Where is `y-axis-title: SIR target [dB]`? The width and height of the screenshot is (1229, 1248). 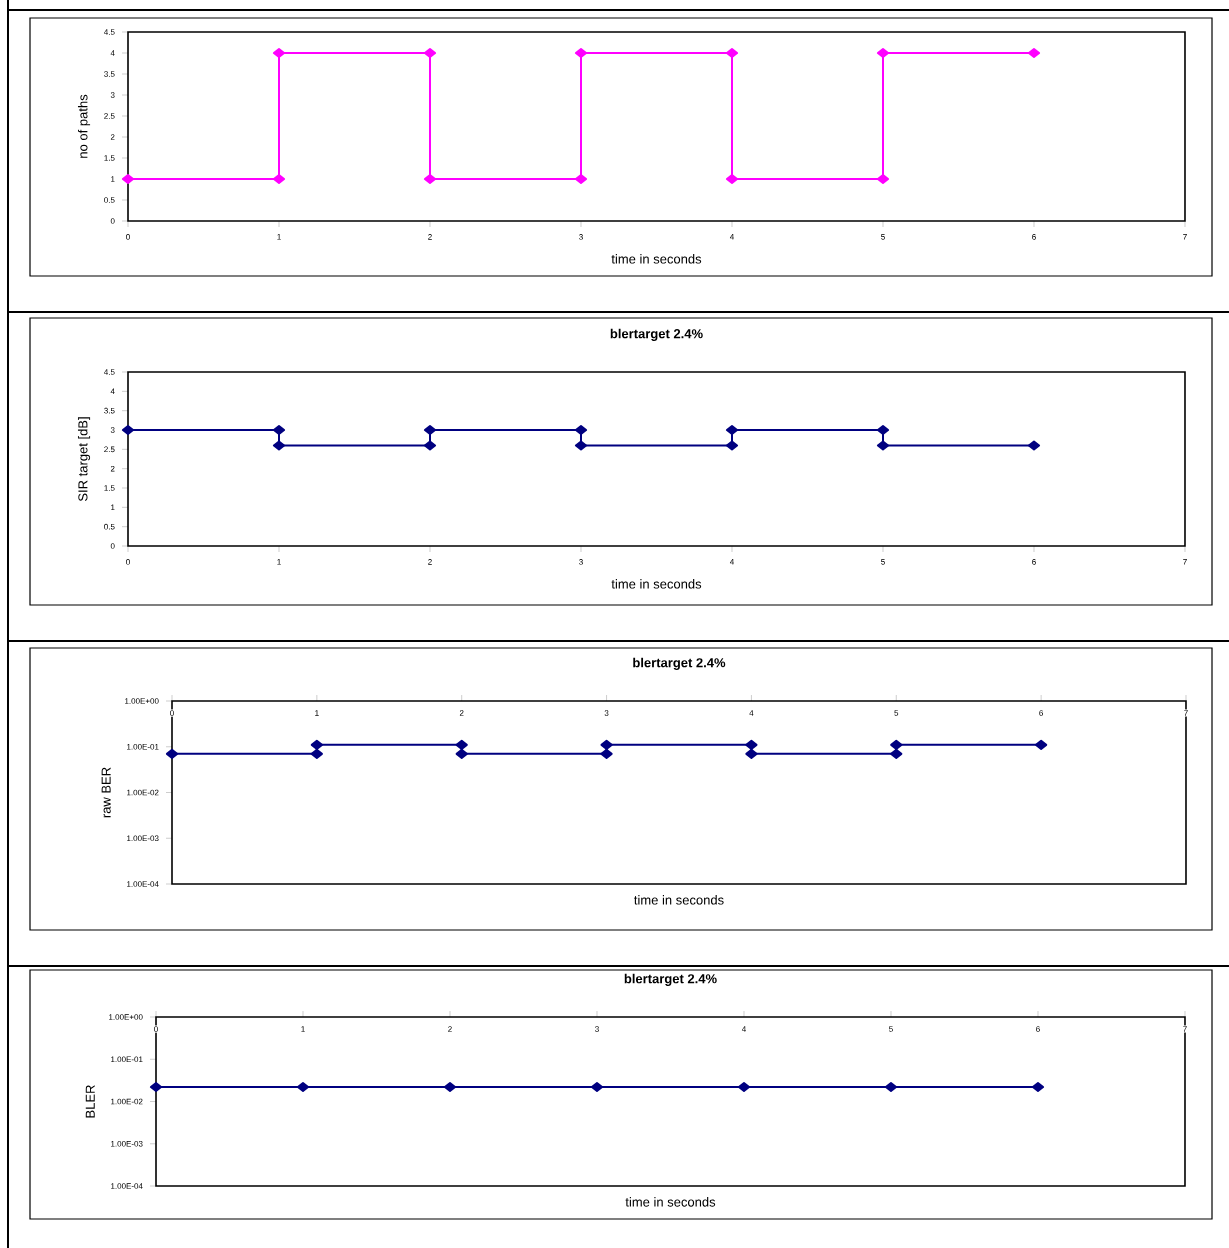 y-axis-title: SIR target [dB] is located at coordinates (84, 459).